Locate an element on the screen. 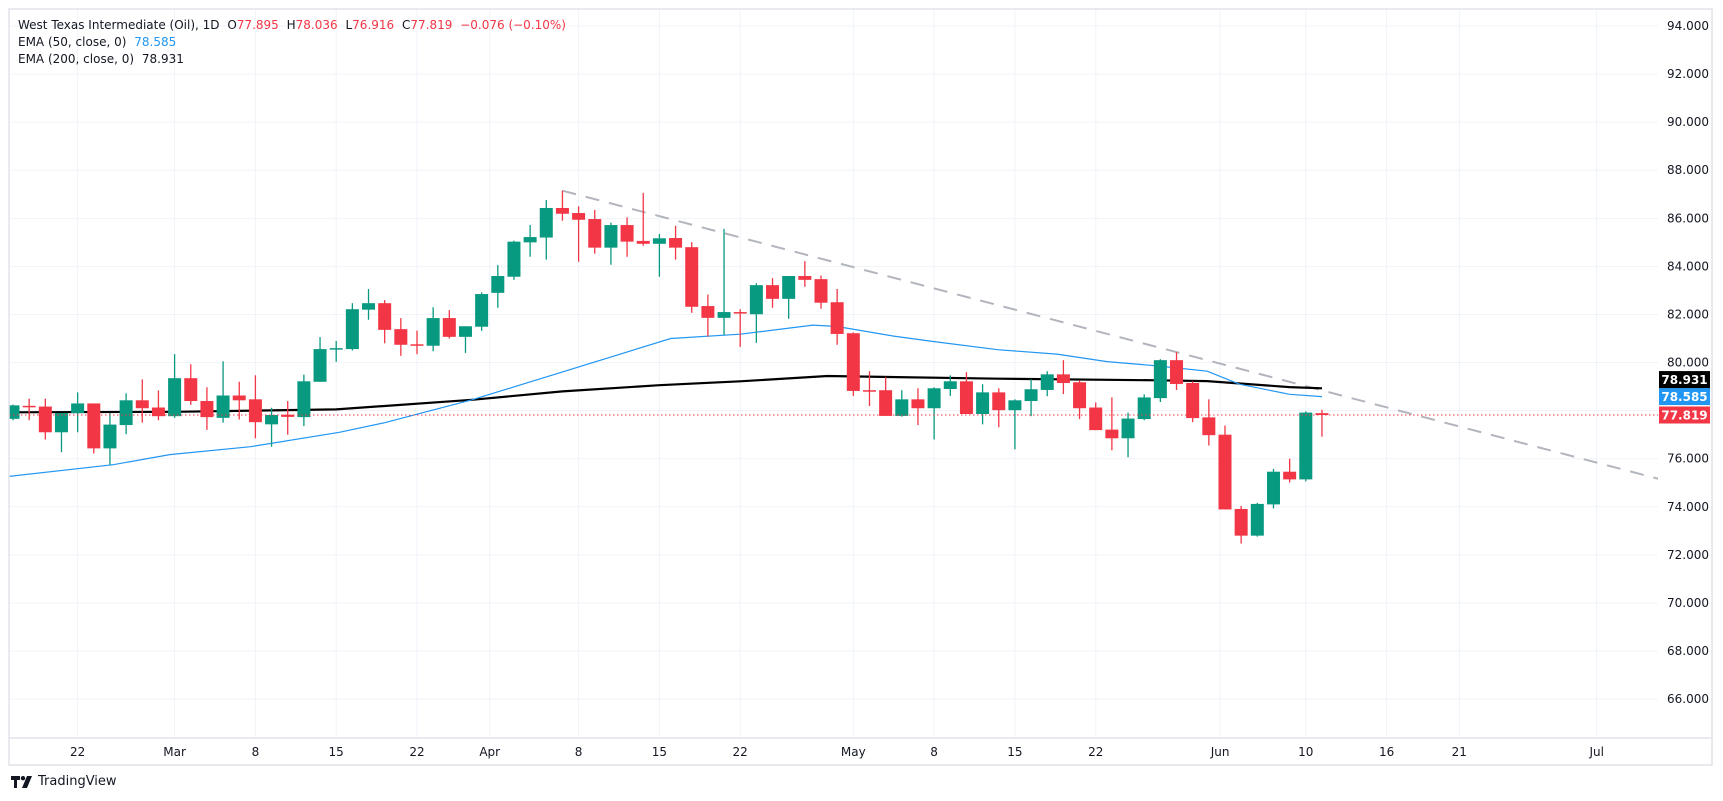 This screenshot has height=801, width=1723. price-tag-label: 77.819 is located at coordinates (1684, 415).